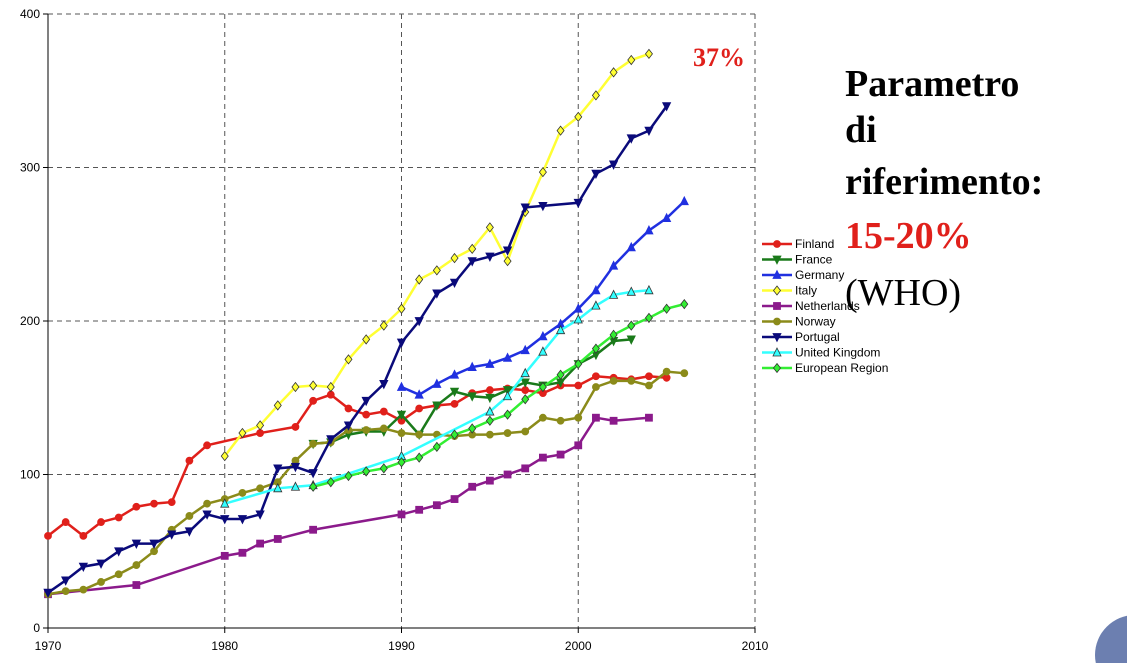  What do you see at coordinates (30, 168) in the screenshot?
I see `y-tick-label: 300` at bounding box center [30, 168].